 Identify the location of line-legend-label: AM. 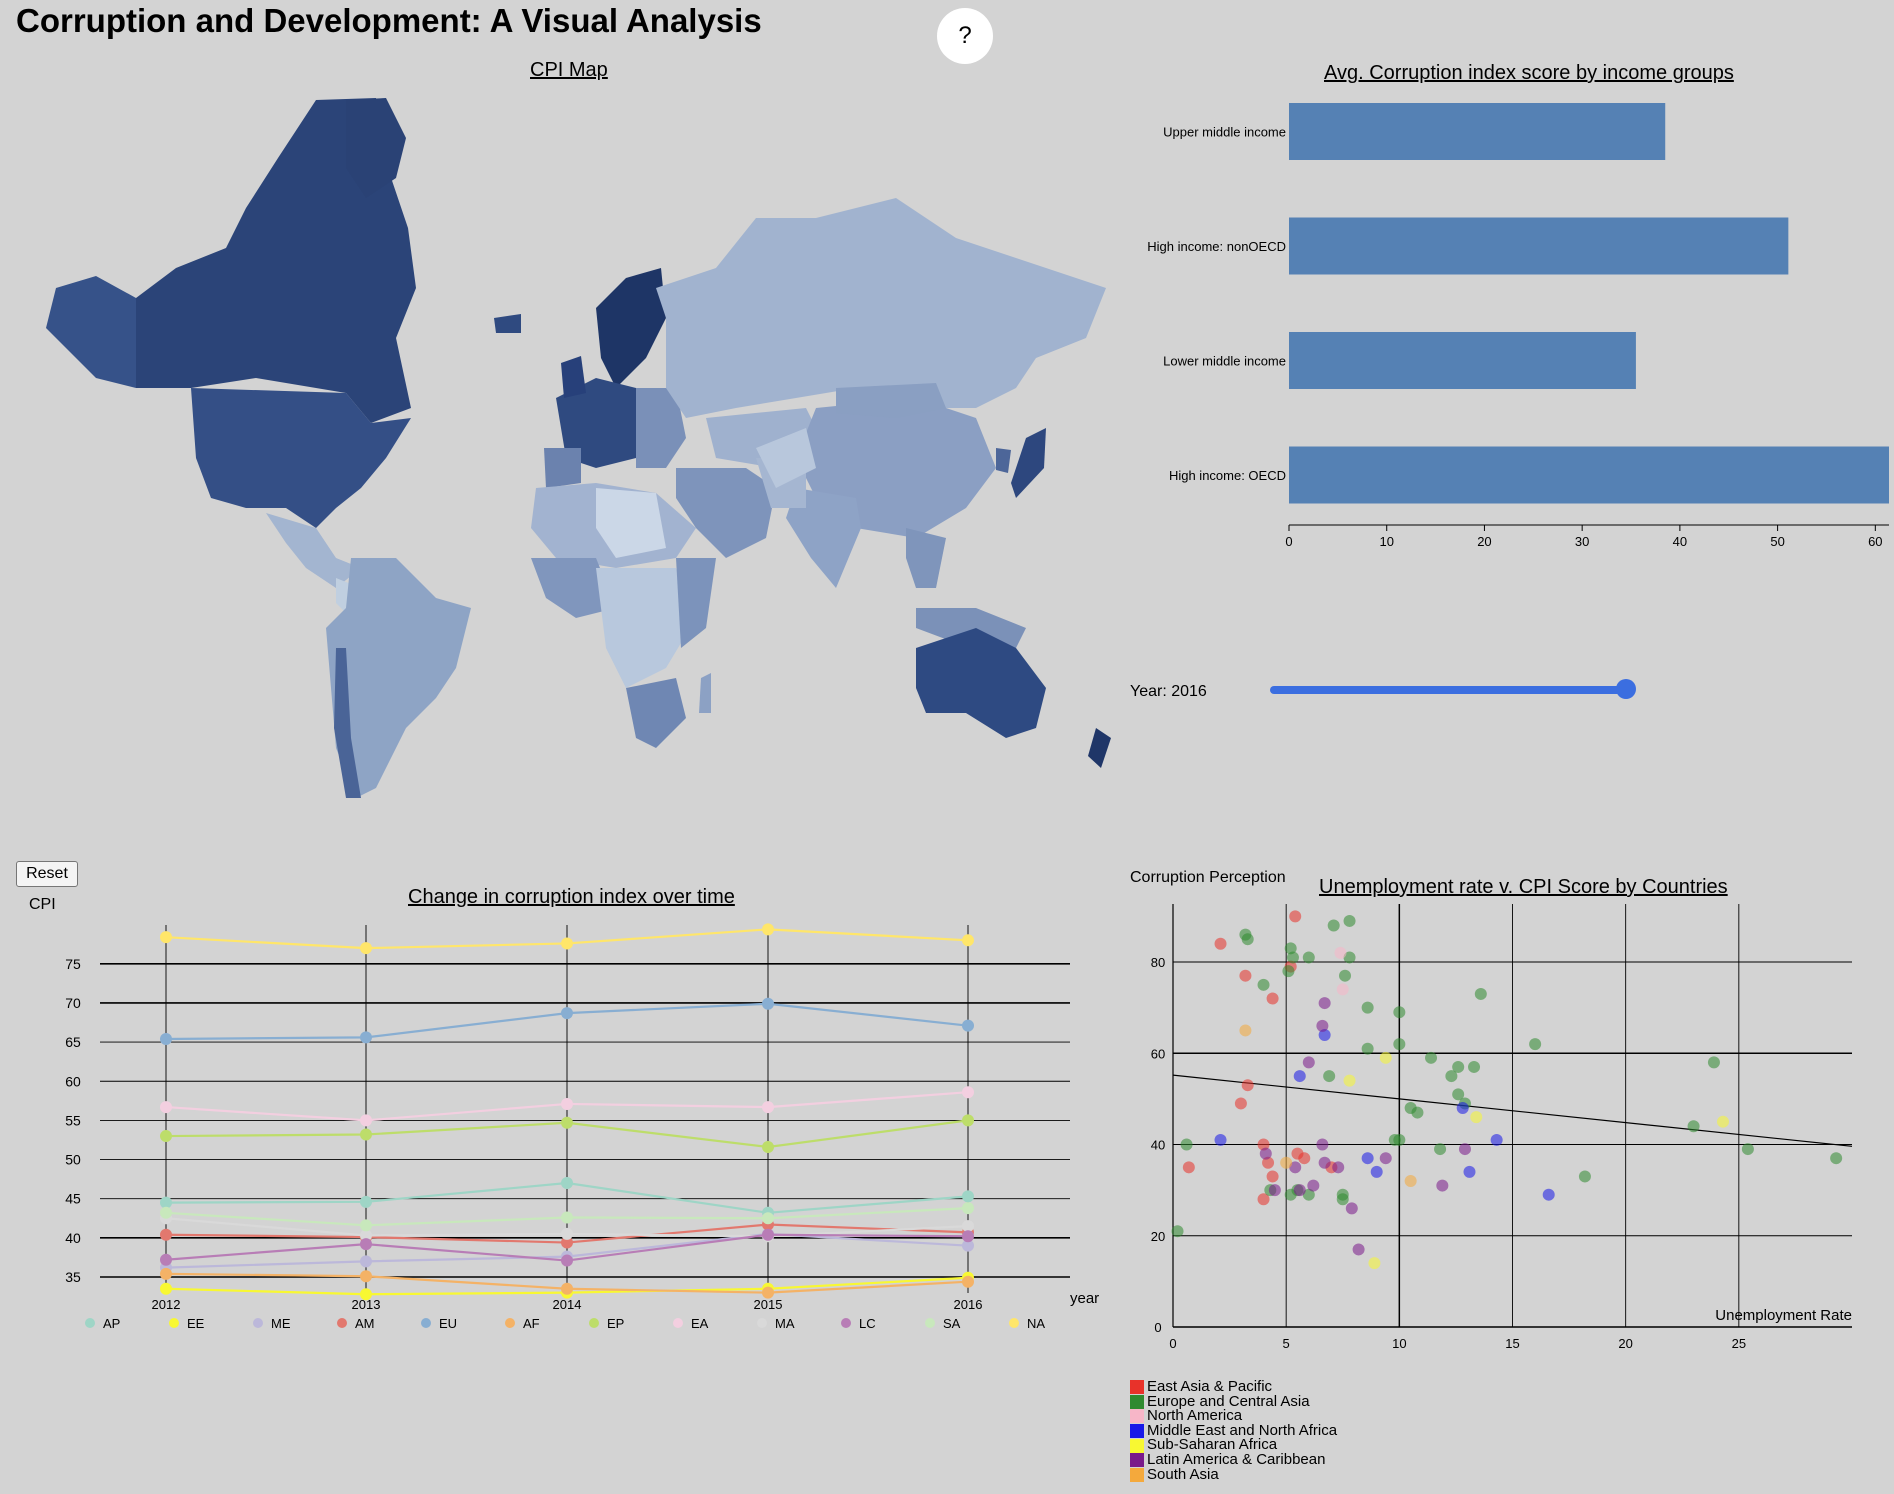
(365, 1323).